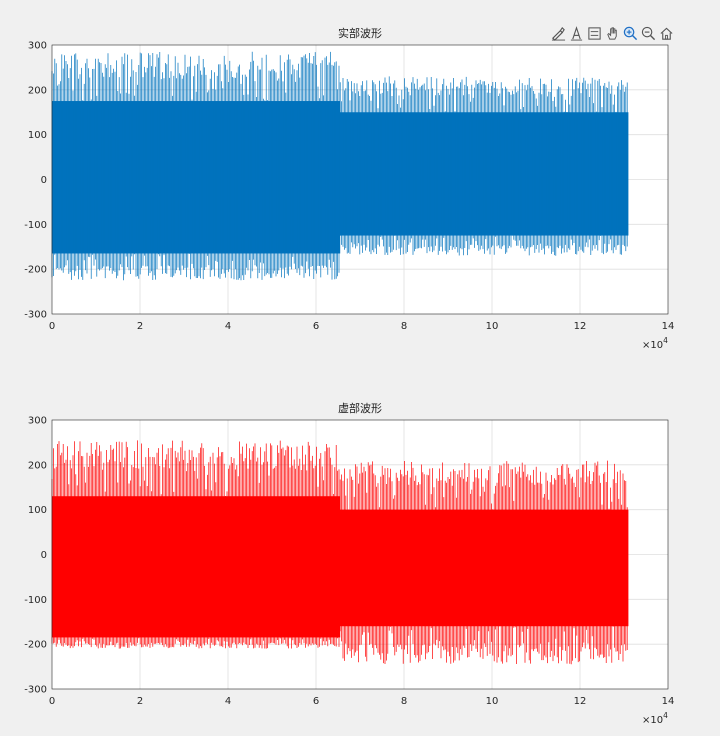  Describe the element at coordinates (655, 343) in the screenshot. I see `real-part-x-exponent: ×10⁴` at that location.